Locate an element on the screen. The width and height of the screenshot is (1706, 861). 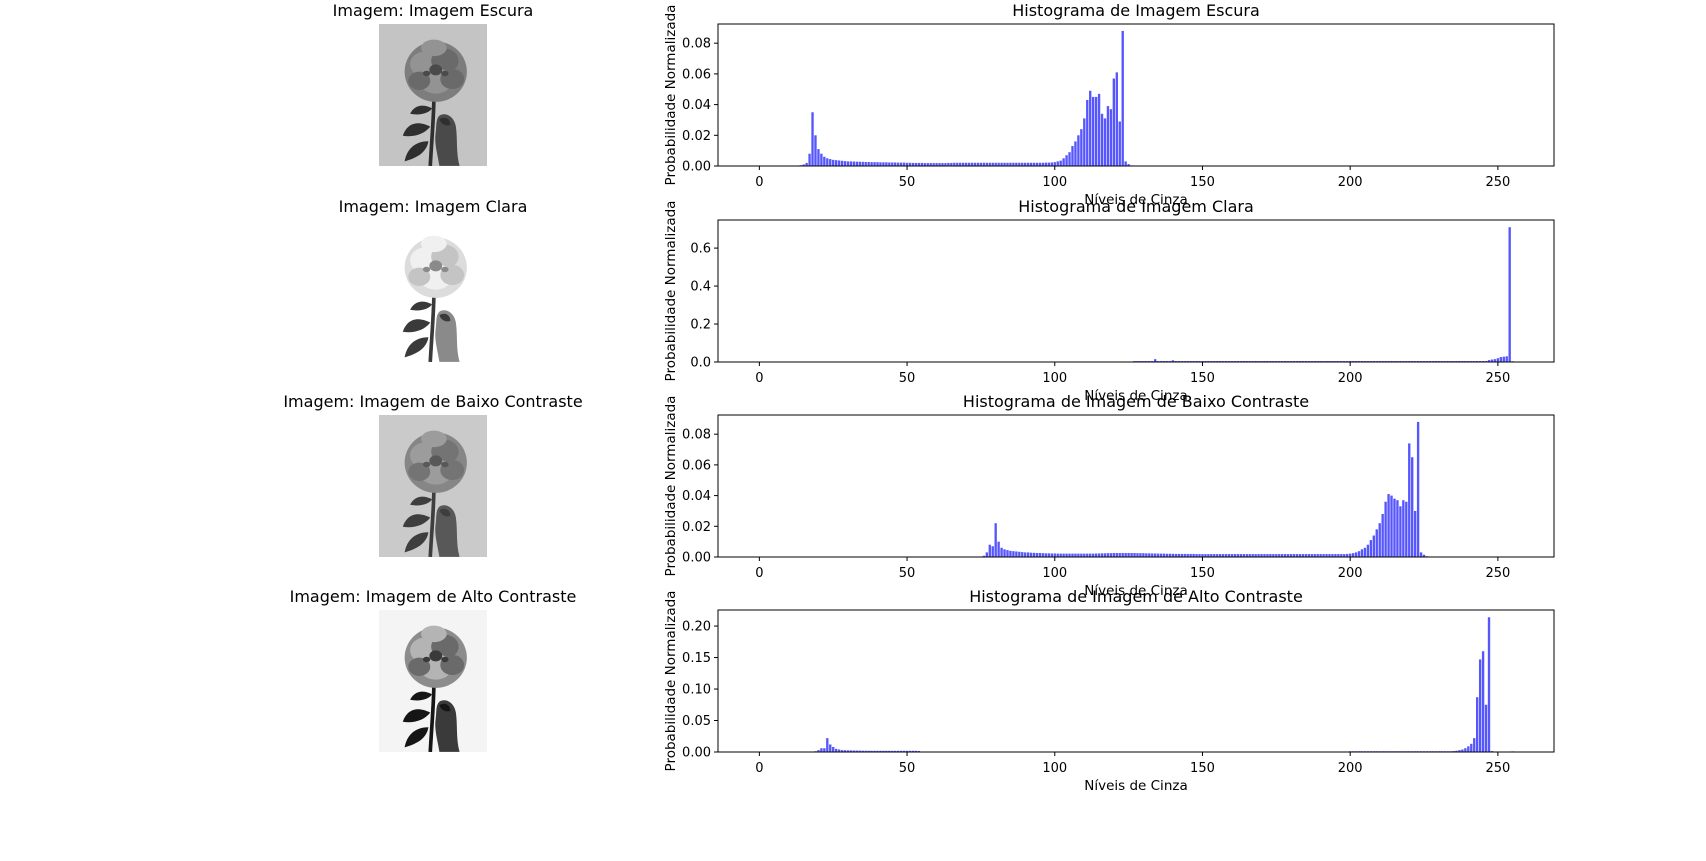
y-tick-label: 0.2 is located at coordinates (700, 325).